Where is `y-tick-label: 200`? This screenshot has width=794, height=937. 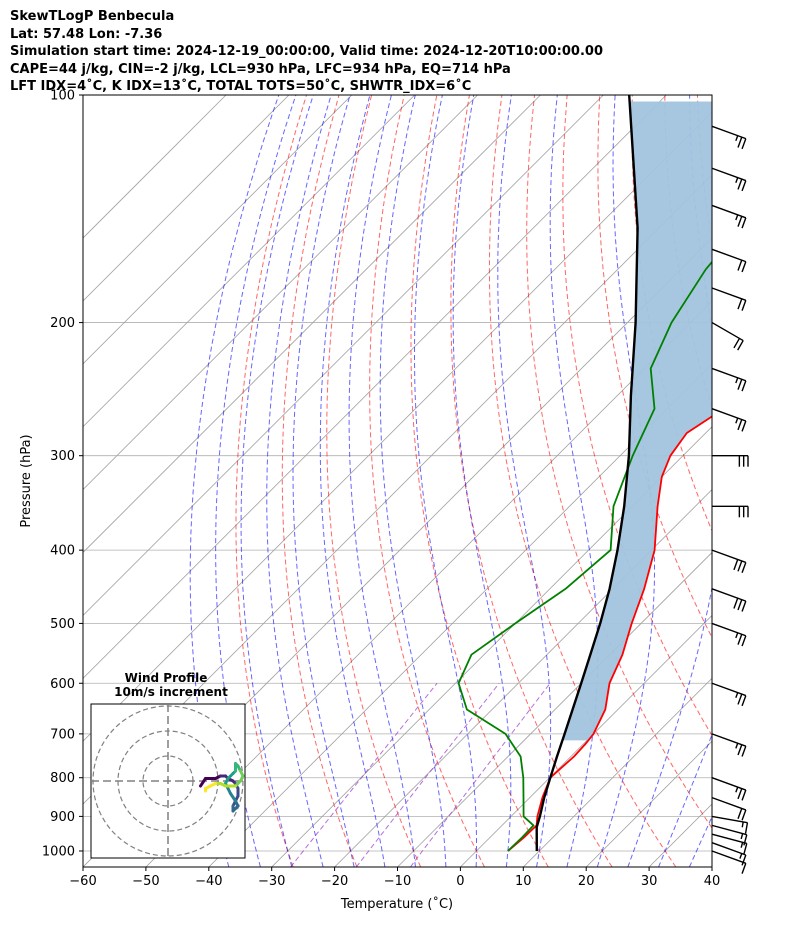 y-tick-label: 200 is located at coordinates (62, 323).